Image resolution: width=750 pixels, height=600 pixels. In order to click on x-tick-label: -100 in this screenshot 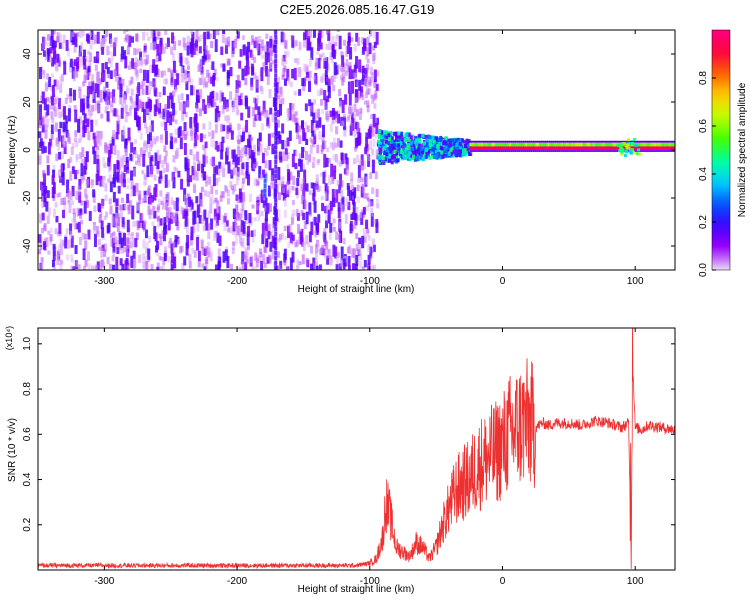, I will do `click(370, 281)`.